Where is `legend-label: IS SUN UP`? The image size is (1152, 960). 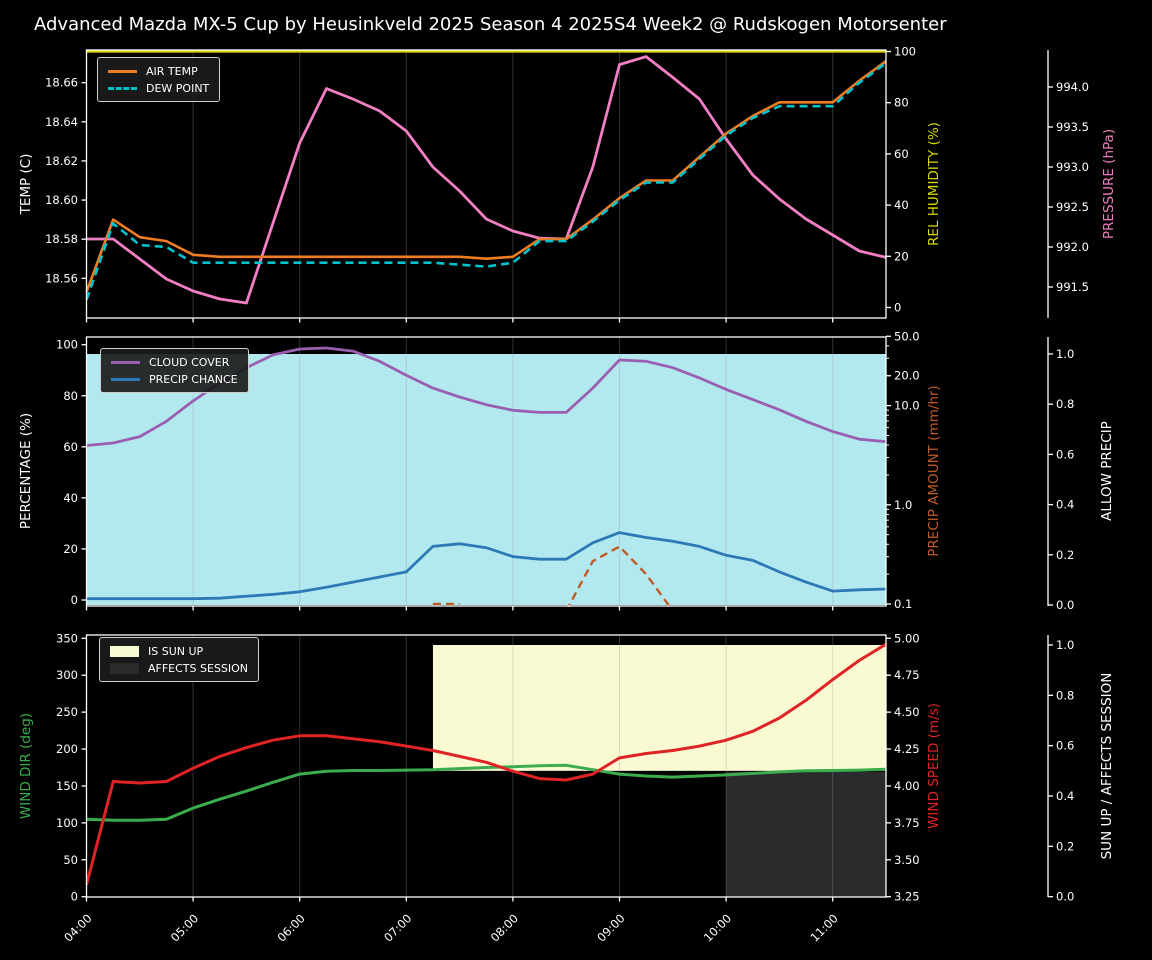
legend-label: IS SUN UP is located at coordinates (176, 651).